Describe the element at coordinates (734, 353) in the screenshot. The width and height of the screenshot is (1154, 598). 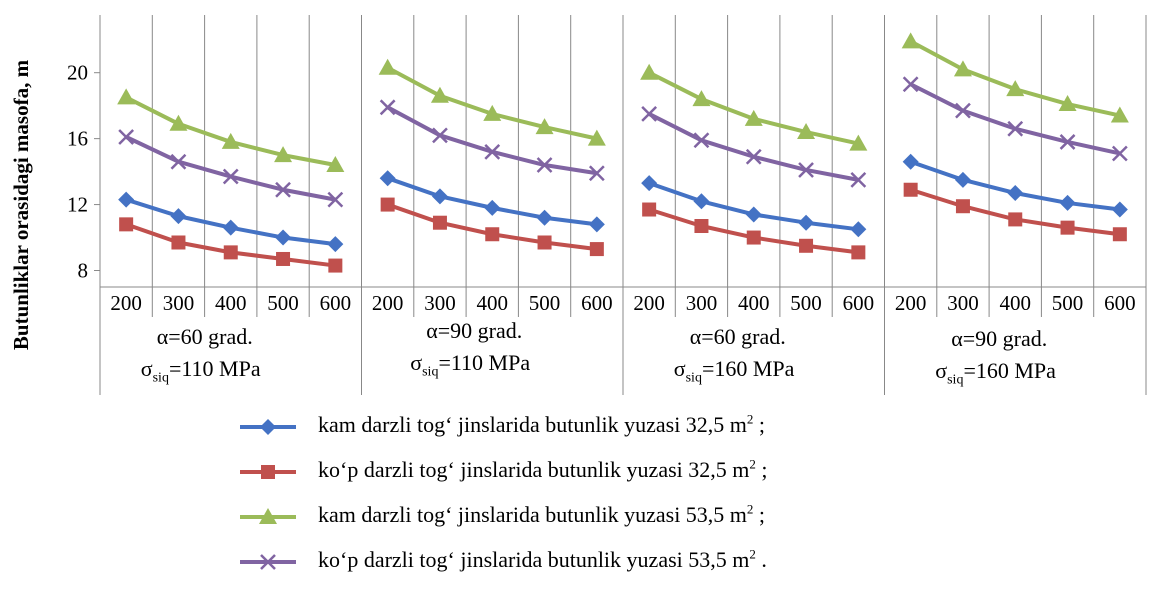
I see `group-condition-label: α=60 grad. σsiq=160 MPa` at that location.